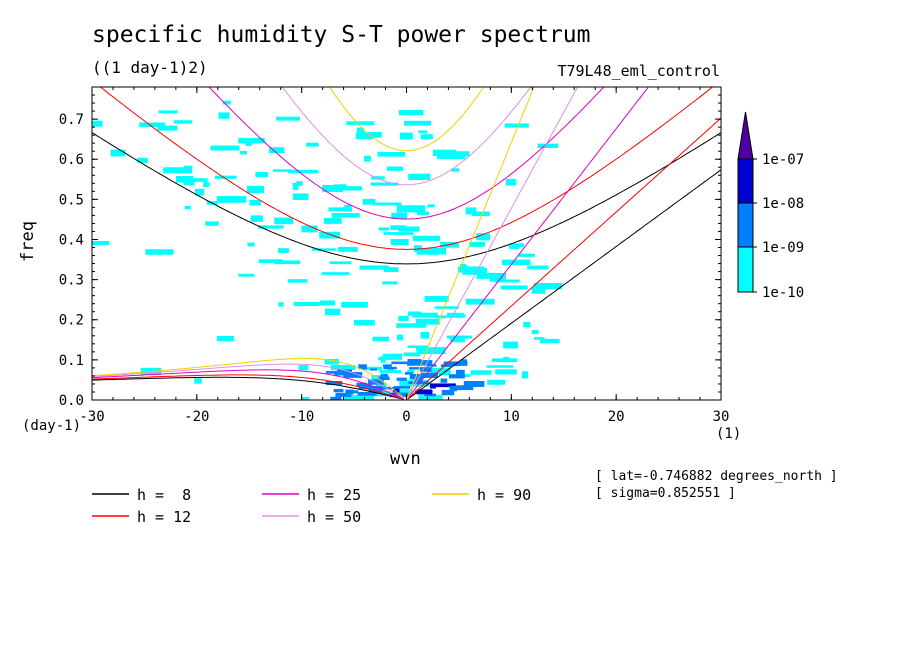 This screenshot has width=904, height=654. What do you see at coordinates (405, 459) in the screenshot?
I see `x-axis-label: wvn` at bounding box center [405, 459].